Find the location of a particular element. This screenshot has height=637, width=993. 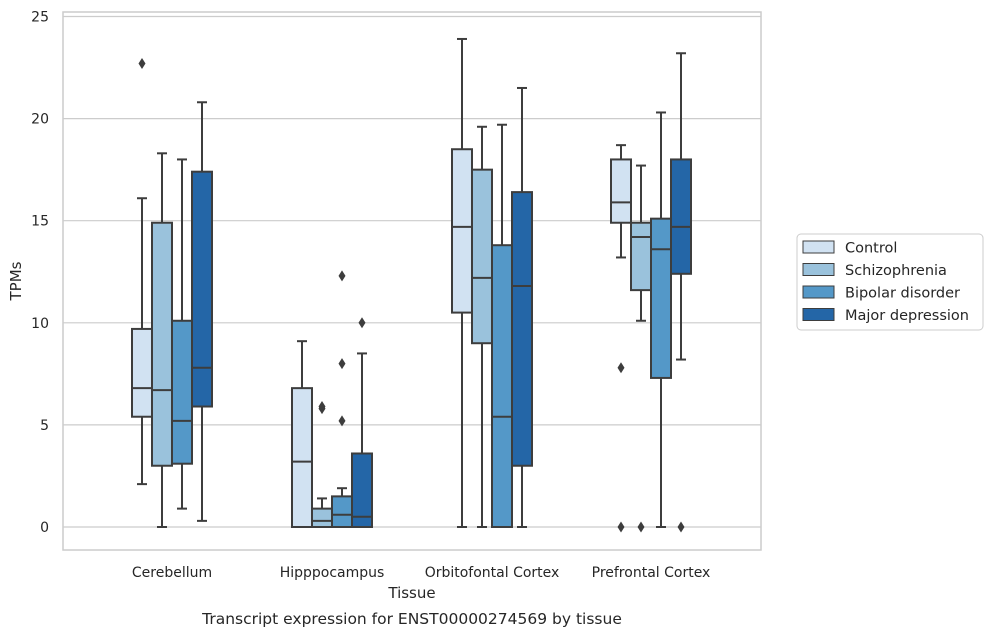

x-tick-label: Cerebellum is located at coordinates (172, 573).